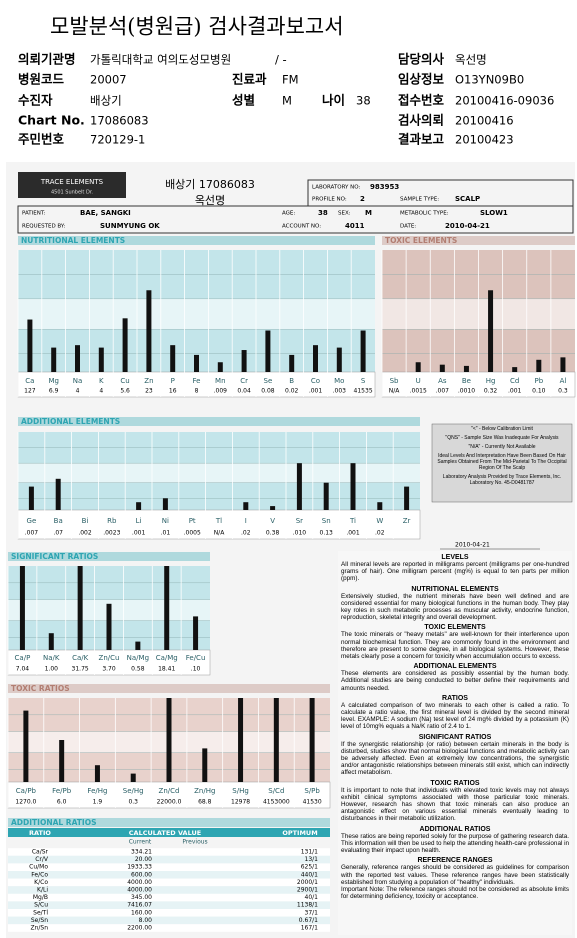 The width and height of the screenshot is (577, 938). Describe the element at coordinates (362, 199) in the screenshot. I see `lab-field-value: 2` at that location.